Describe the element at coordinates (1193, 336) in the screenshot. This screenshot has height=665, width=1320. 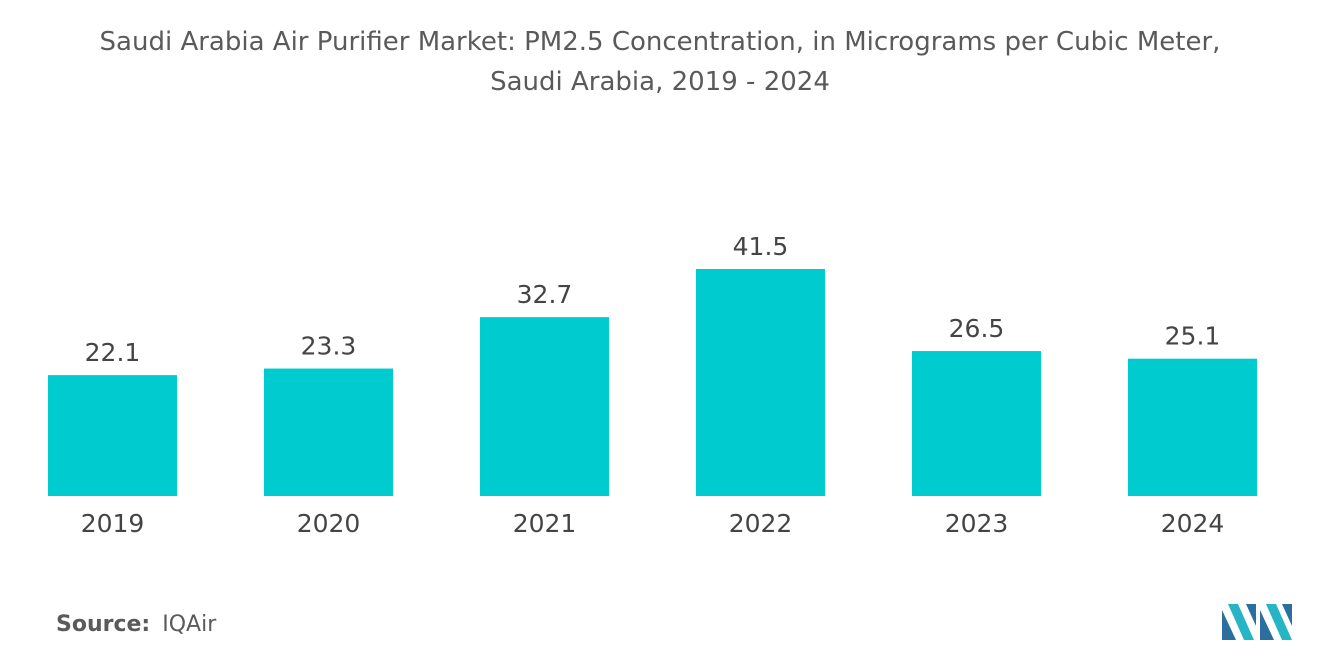
I see `value-label-2024: 25.1` at that location.